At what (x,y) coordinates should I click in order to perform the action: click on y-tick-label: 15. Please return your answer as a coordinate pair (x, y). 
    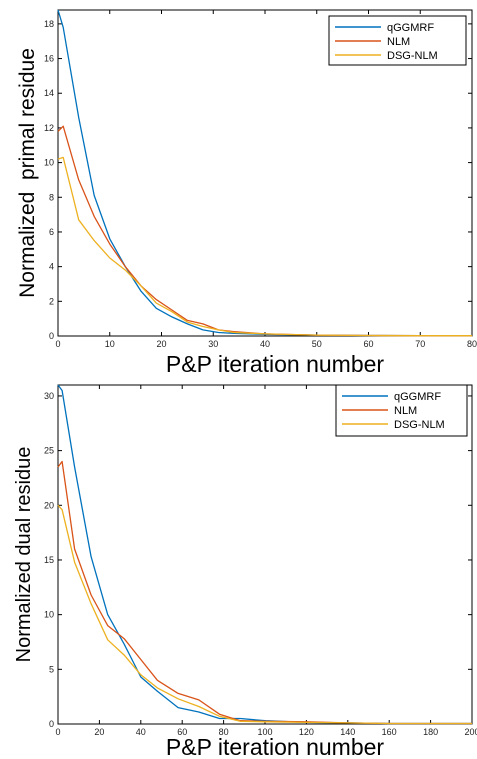
    Looking at the image, I should click on (49, 560).